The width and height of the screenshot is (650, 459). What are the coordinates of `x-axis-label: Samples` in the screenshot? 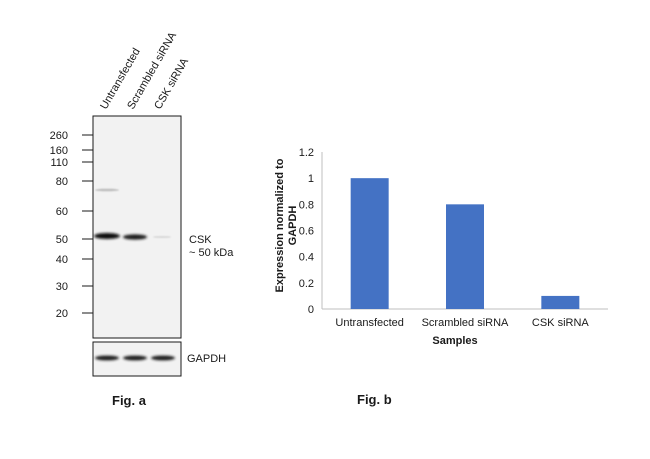 It's located at (454, 341).